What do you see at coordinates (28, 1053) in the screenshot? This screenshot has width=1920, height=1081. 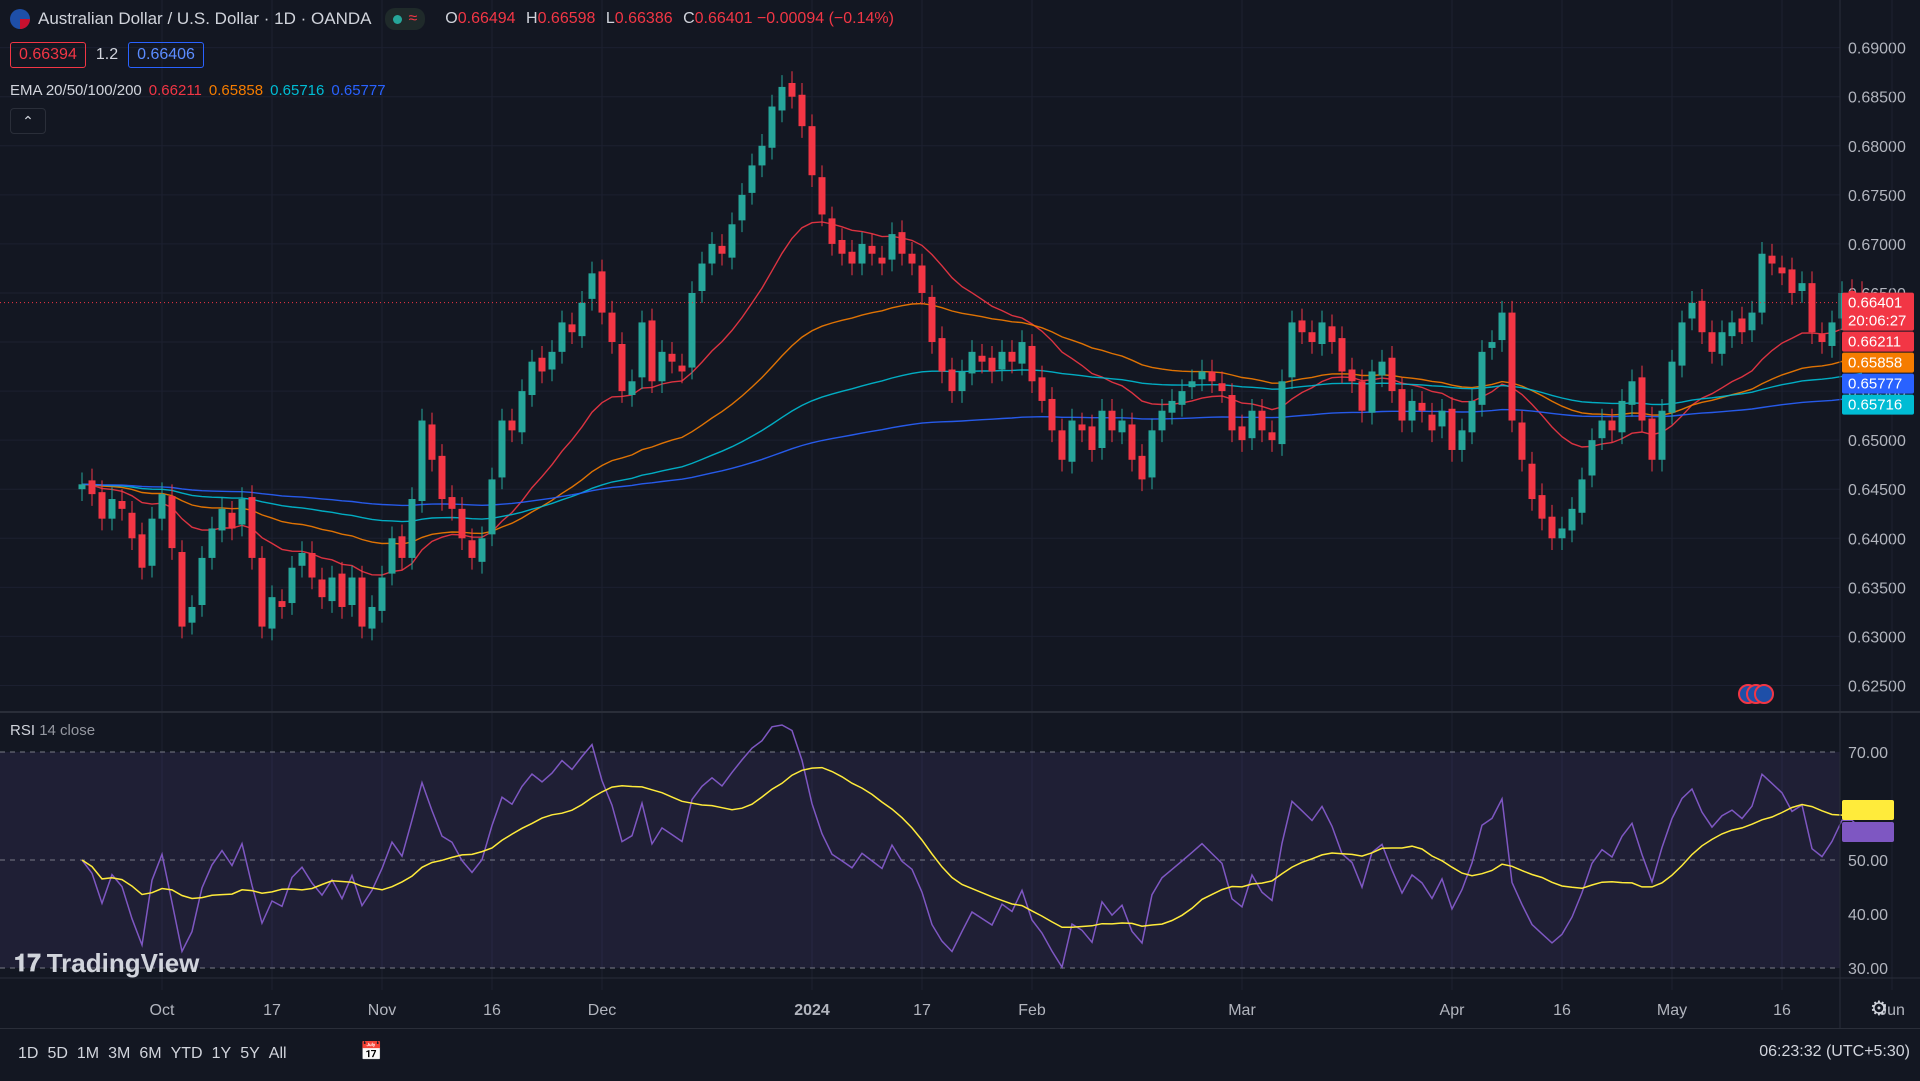 I see `period-1d-button: 1D` at bounding box center [28, 1053].